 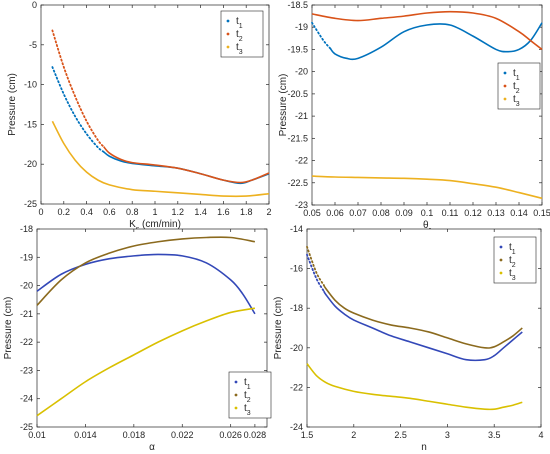 I want to click on x-tick-label: 0.01, so click(x=37, y=435).